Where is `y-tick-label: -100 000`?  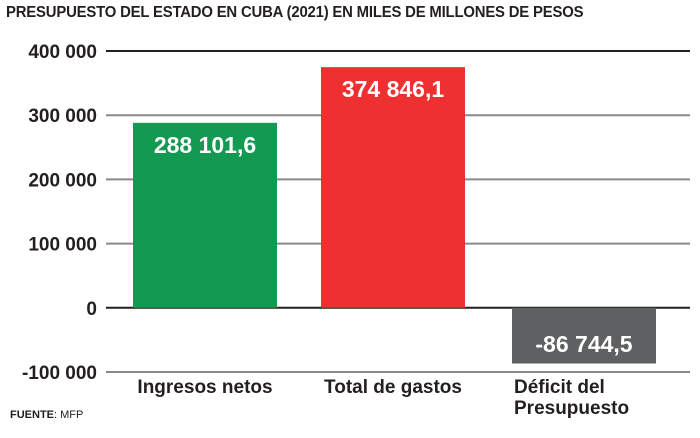
y-tick-label: -100 000 is located at coordinates (59, 373).